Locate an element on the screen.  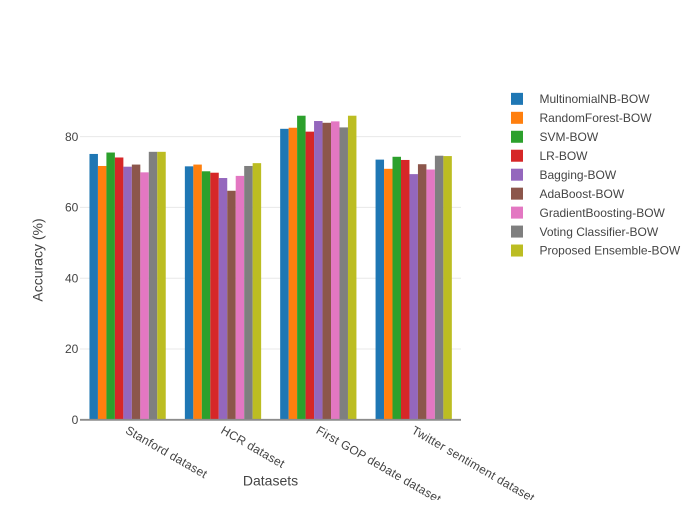
svg-text: Bagging-BOW is located at coordinates (578, 175).